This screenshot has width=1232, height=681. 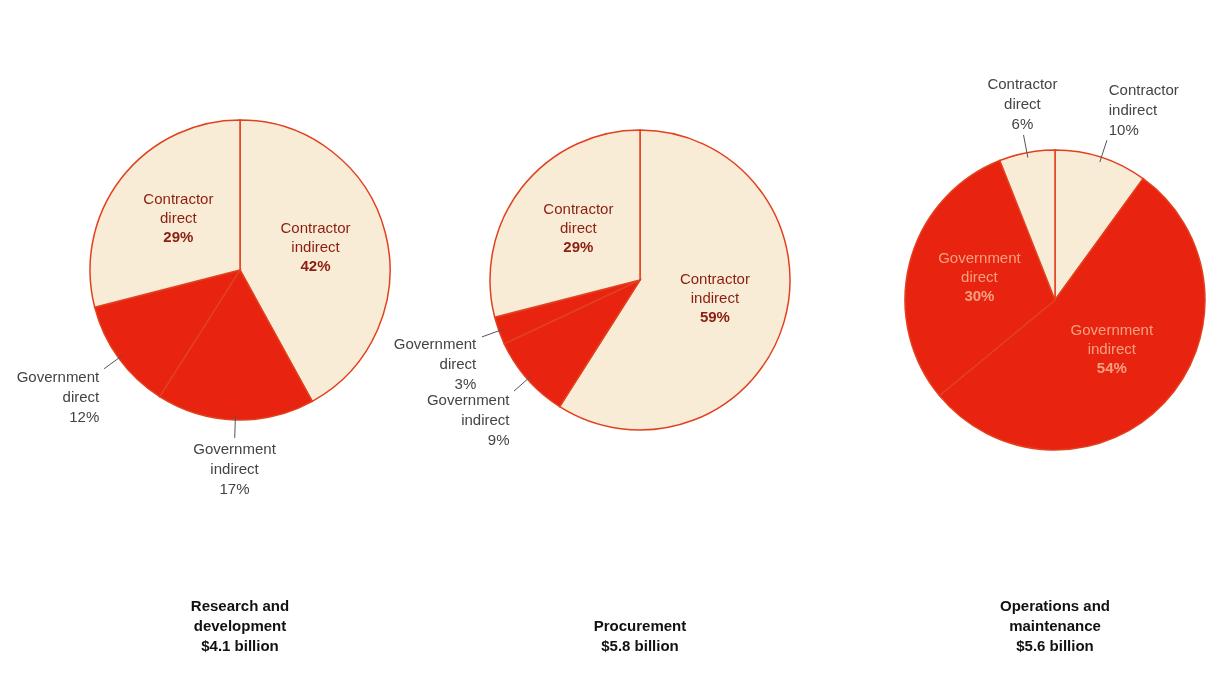 I want to click on data-label: 17%, so click(x=234, y=488).